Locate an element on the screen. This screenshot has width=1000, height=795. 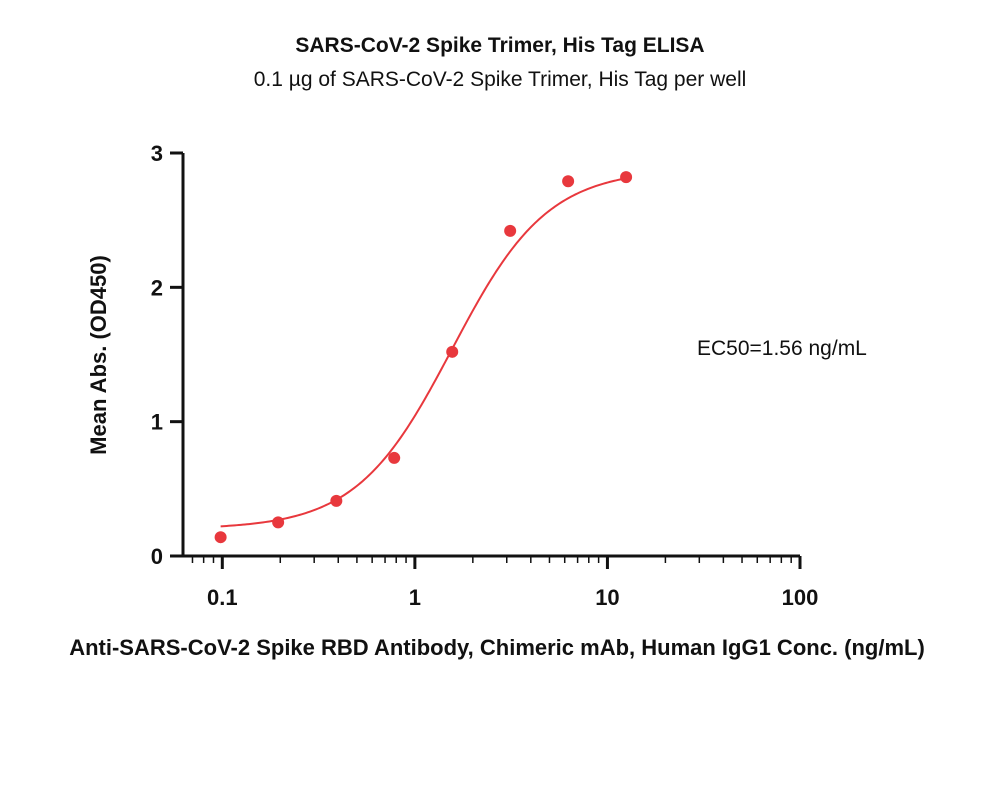
y-axis-label: Mean Abs. (OD450) is located at coordinates (98, 355).